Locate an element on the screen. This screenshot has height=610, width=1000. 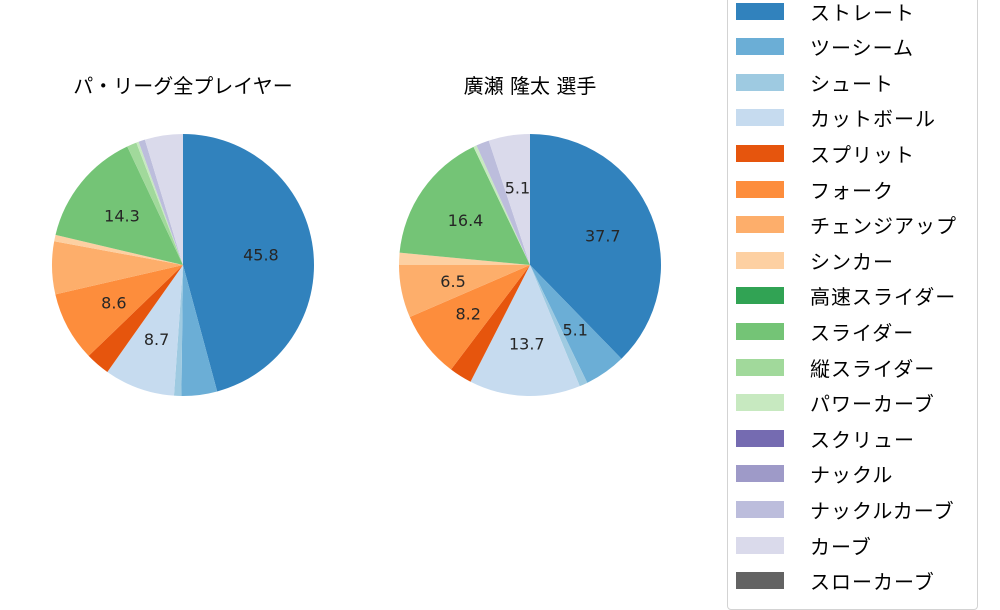
legend-item: ストレート is located at coordinates (825, 13).